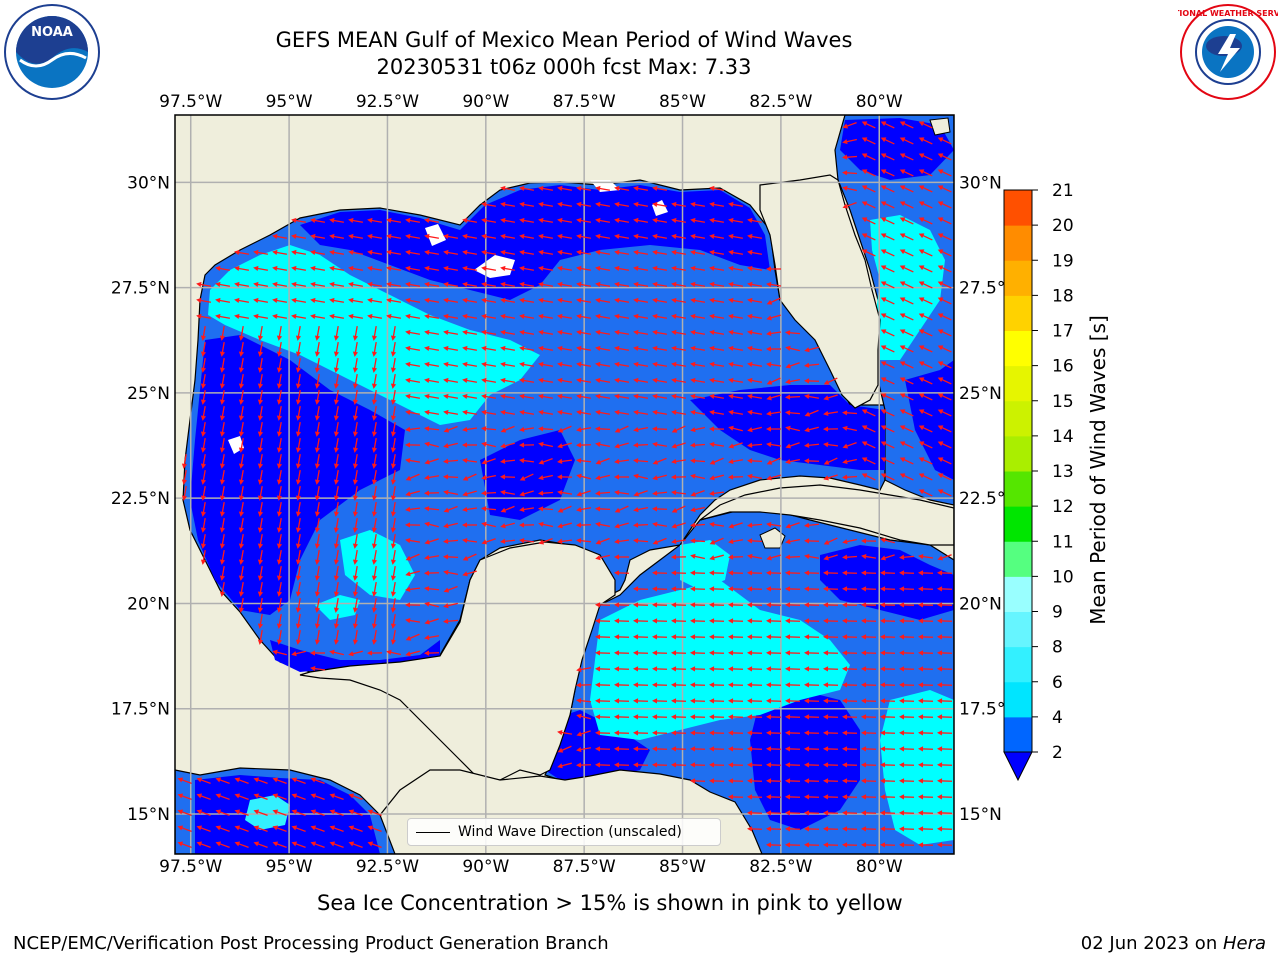  I want to click on lat-label-left: 25°N, so click(148, 394).